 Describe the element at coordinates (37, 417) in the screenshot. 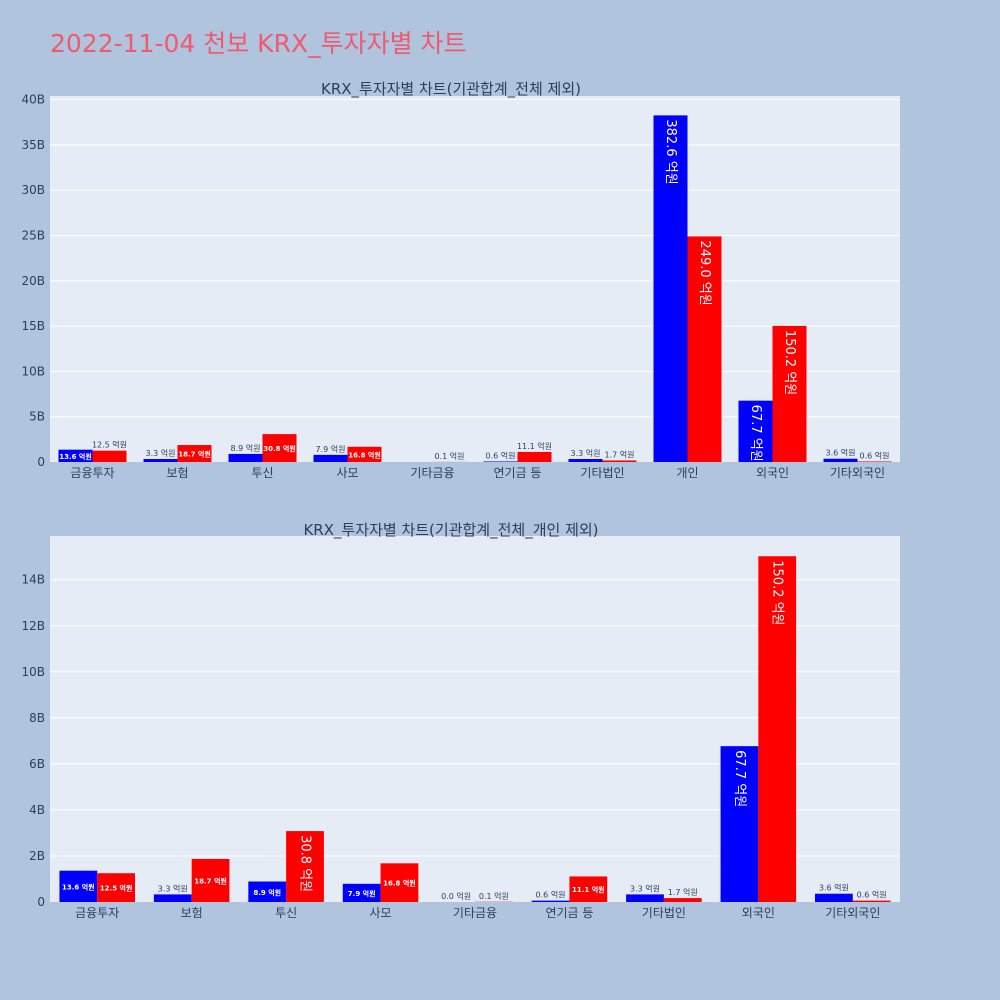

I see `y-tick-label: 5B` at that location.